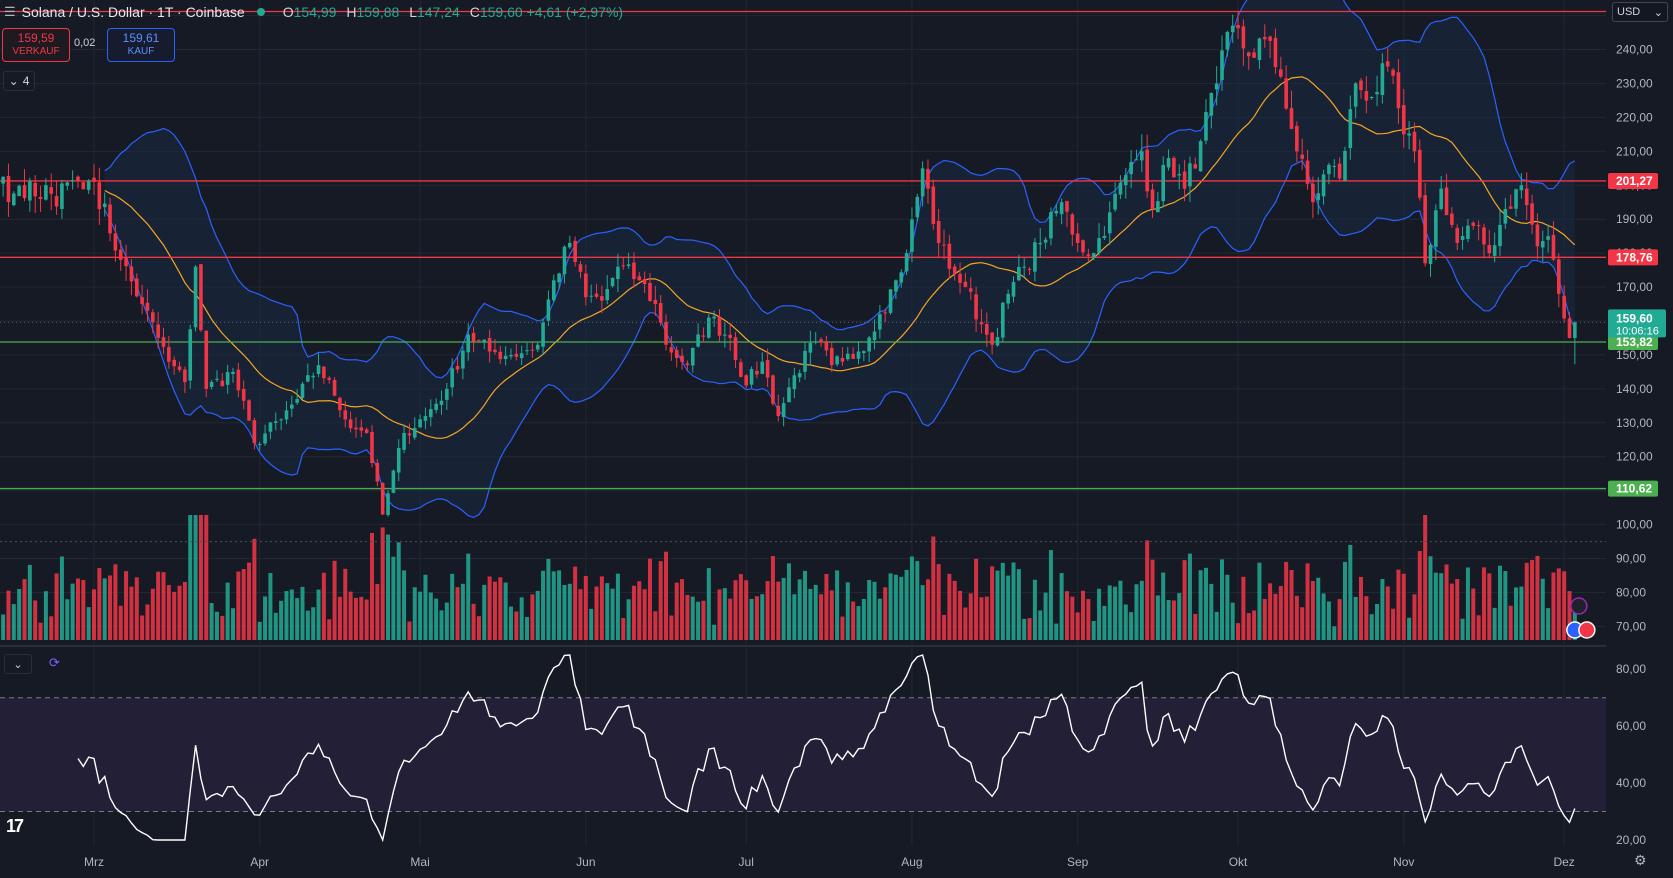  I want to click on us-flag-event-icon, so click(1587, 630).